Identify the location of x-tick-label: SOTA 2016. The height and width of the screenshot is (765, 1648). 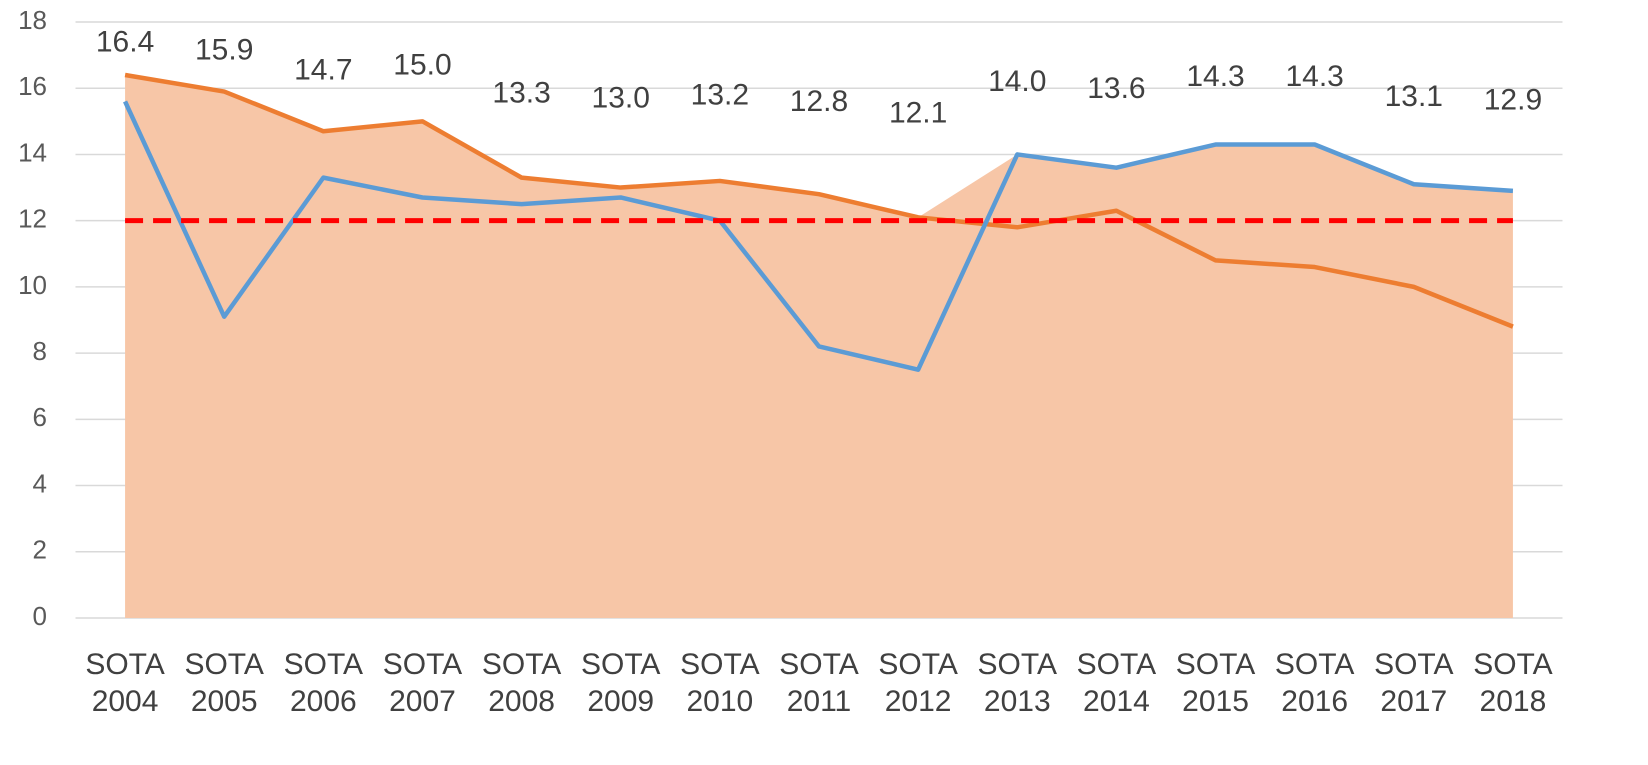
(1314, 683).